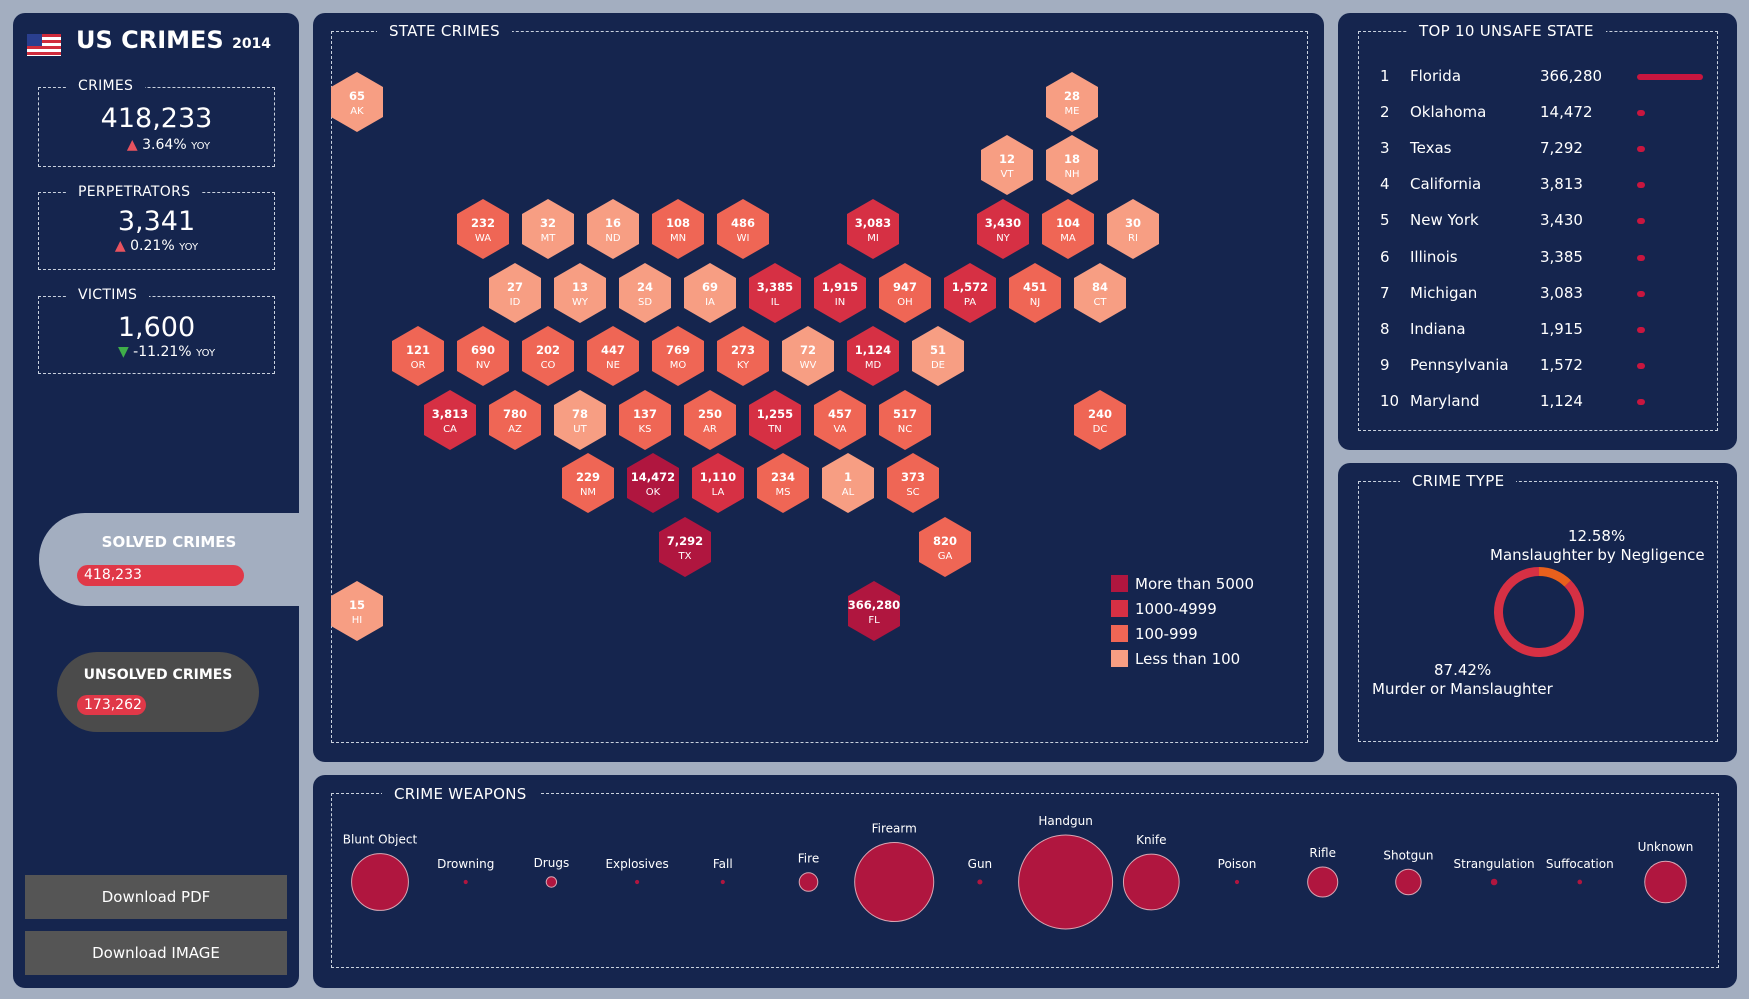 The image size is (1749, 999). I want to click on state-hex-nh: 18 NH, so click(1072, 165).